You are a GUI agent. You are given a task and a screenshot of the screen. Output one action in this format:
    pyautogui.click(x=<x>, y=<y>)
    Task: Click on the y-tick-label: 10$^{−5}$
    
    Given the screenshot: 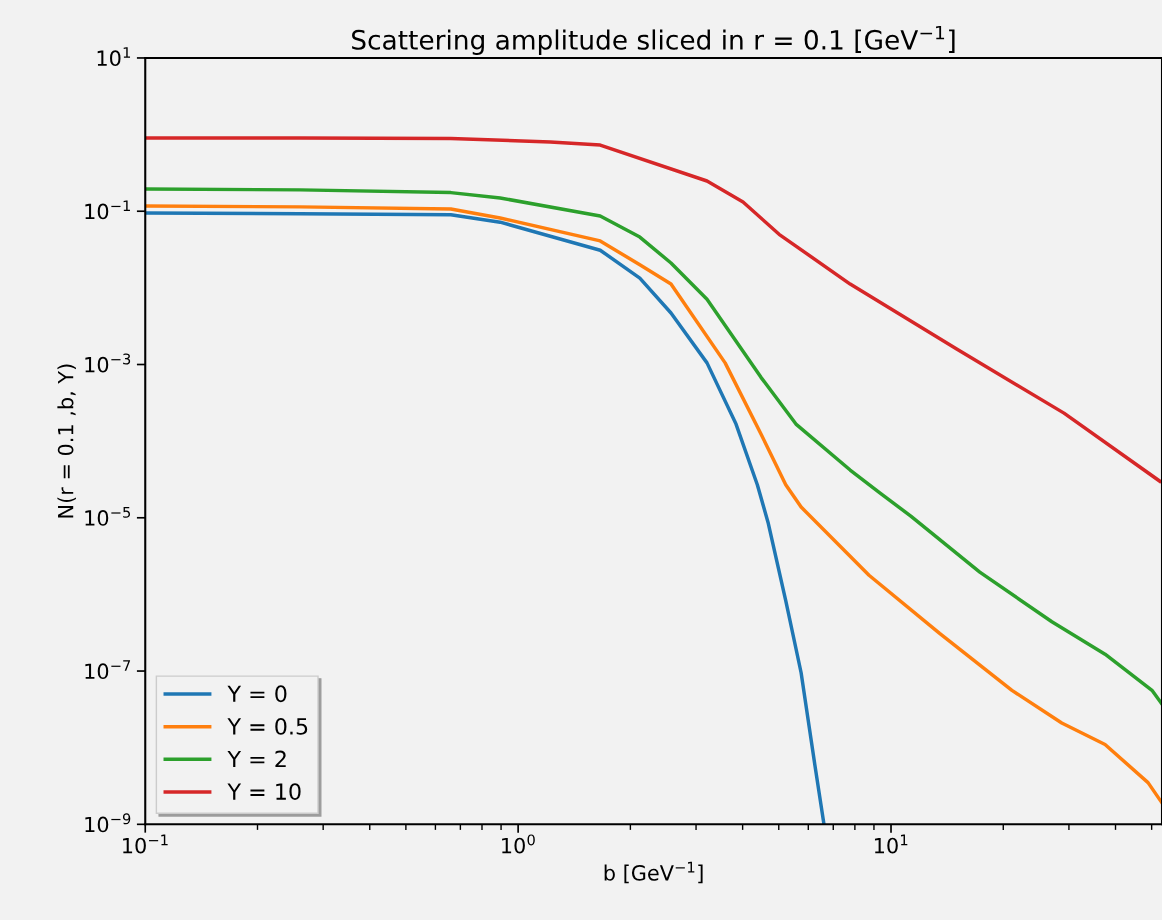 What is the action you would take?
    pyautogui.click(x=108, y=516)
    